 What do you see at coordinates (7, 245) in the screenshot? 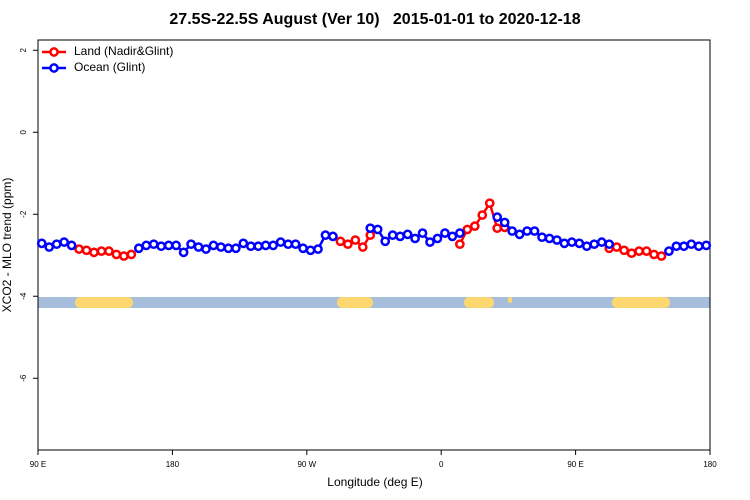
I see `y-axis-label: XCO2 - MLO trend (ppm)` at bounding box center [7, 245].